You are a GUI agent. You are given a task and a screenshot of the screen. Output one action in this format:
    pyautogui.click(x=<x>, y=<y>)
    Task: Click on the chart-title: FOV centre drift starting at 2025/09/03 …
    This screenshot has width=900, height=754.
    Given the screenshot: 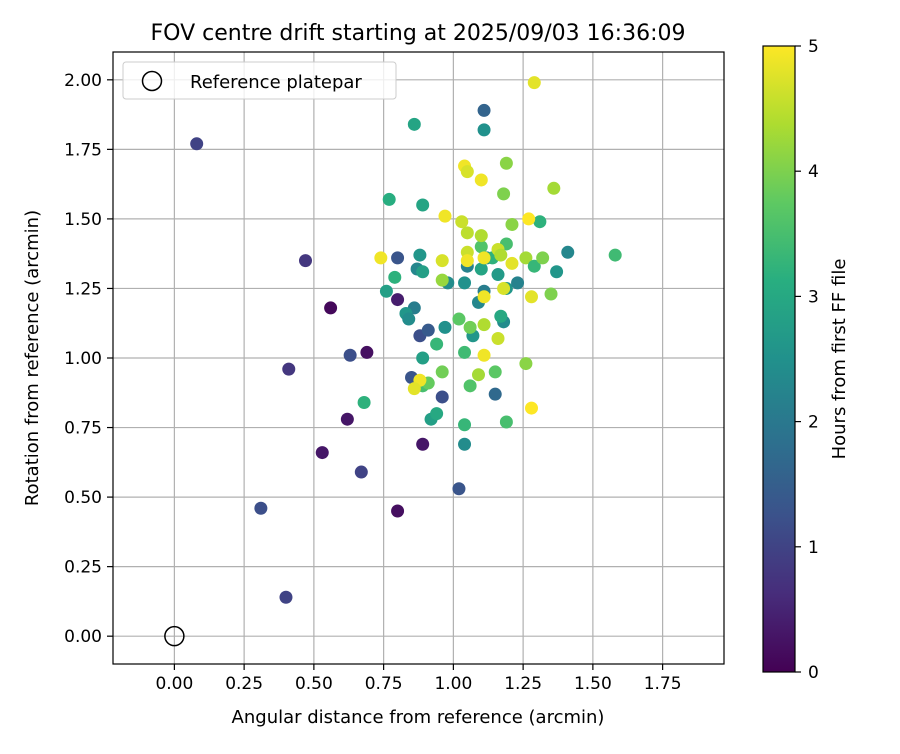 What is the action you would take?
    pyautogui.click(x=418, y=33)
    